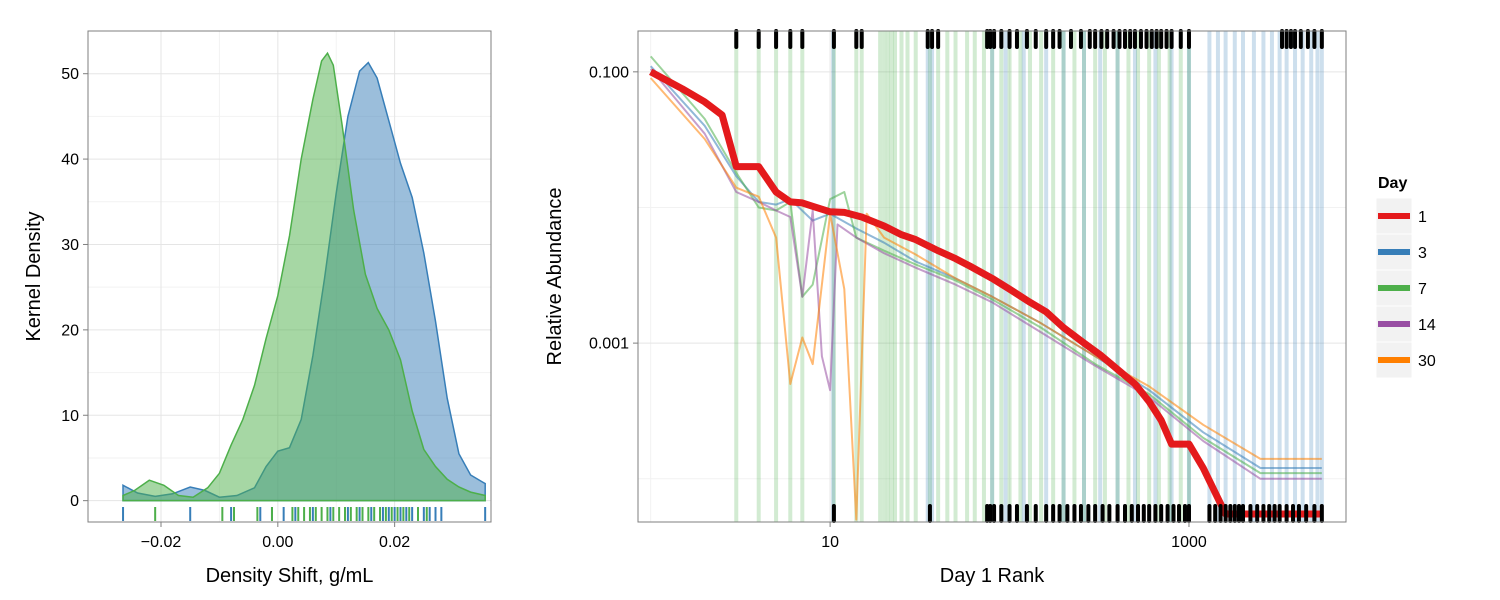  I want to click on density-y-tick-label: 30, so click(70, 245).